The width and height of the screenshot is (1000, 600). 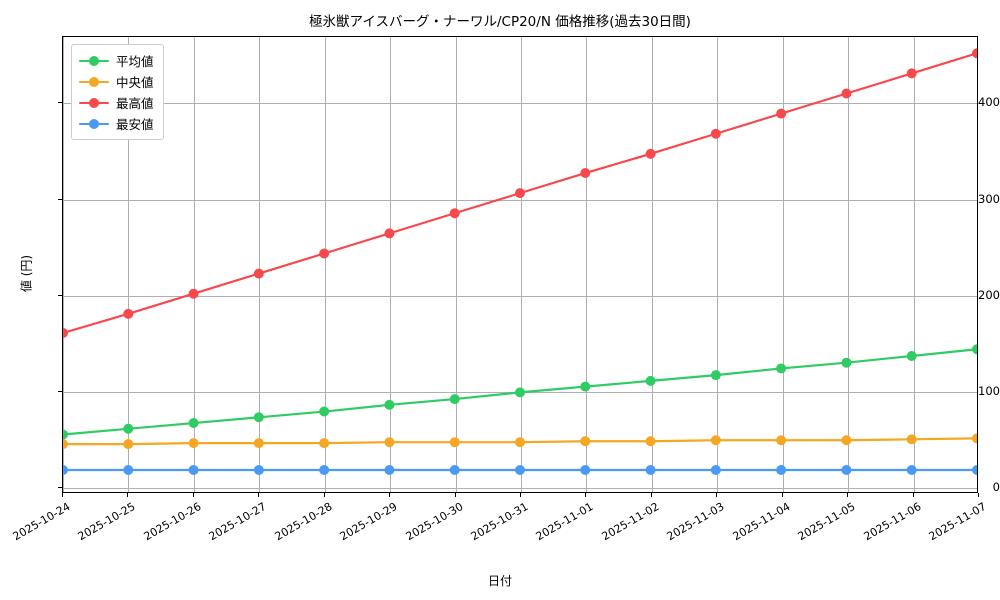 I want to click on legend-item-最安値: 最安値, so click(x=116, y=123).